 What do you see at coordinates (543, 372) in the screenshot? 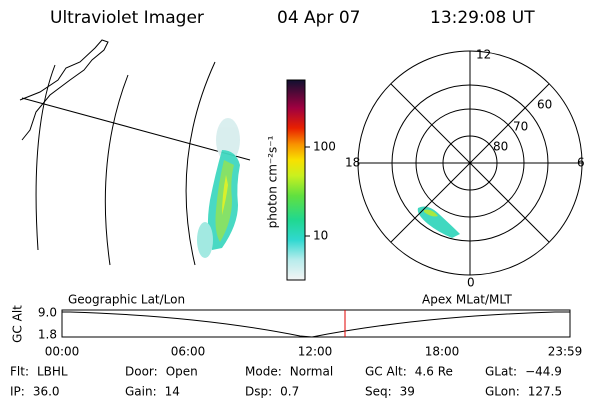
I see `info-value: −44.9` at bounding box center [543, 372].